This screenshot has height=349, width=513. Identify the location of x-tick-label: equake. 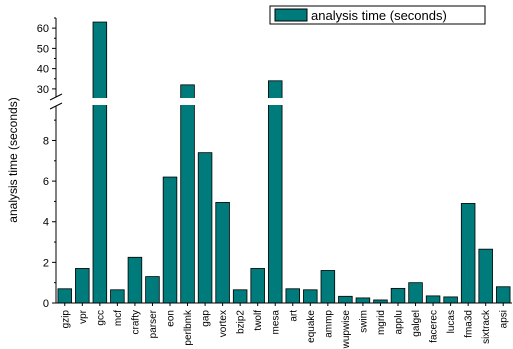
(311, 326).